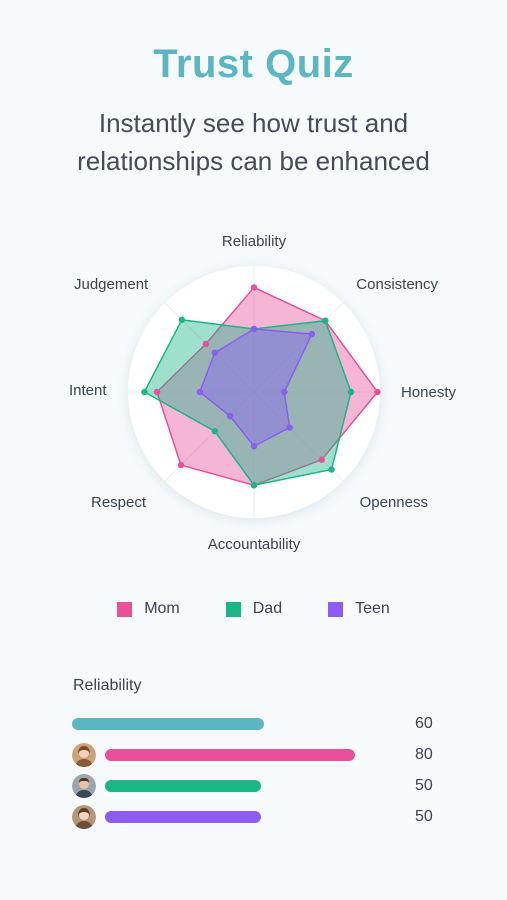  What do you see at coordinates (162, 608) in the screenshot?
I see `legend-label-mom: Mom` at bounding box center [162, 608].